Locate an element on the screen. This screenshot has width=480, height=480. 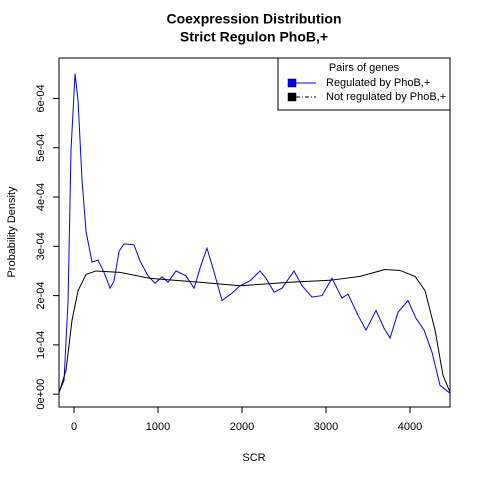
legend-title: Pairs of genes is located at coordinates (364, 68).